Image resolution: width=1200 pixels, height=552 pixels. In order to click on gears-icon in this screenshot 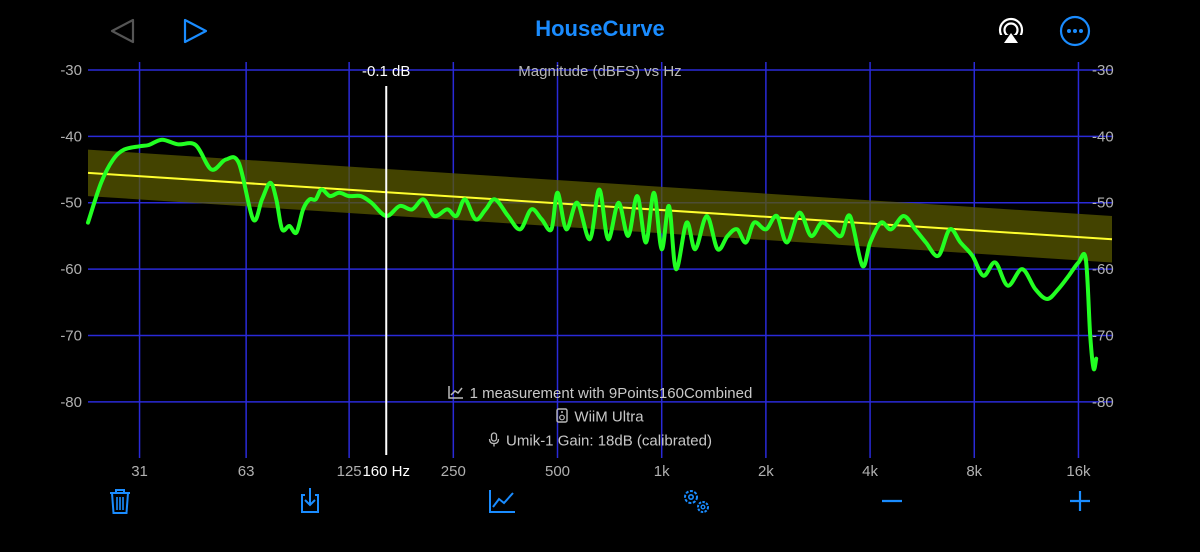, I will do `click(695, 501)`.